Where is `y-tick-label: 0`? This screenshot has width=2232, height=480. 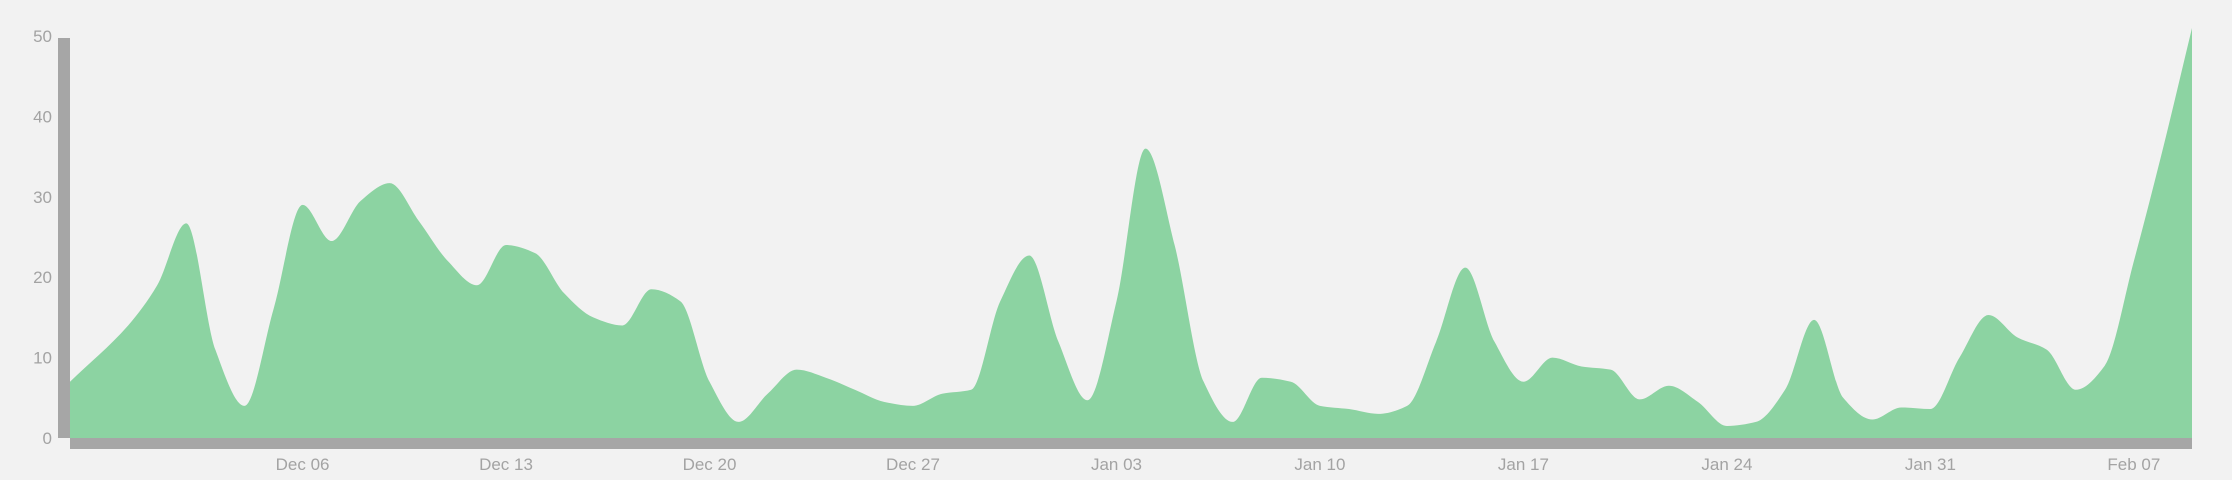
y-tick-label: 0 is located at coordinates (47, 438).